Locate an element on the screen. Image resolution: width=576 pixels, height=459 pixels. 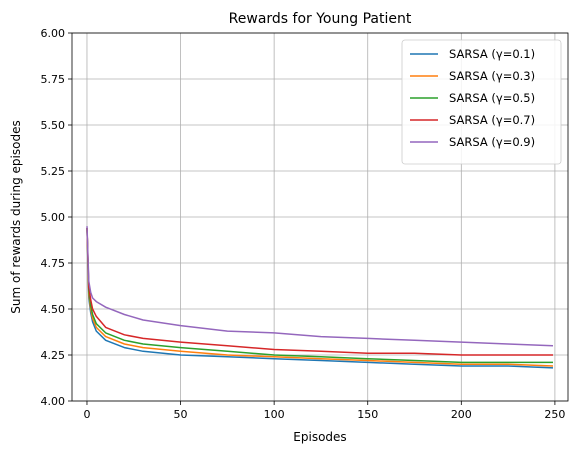
y-tick-label: 5.25 is located at coordinates (53, 171).